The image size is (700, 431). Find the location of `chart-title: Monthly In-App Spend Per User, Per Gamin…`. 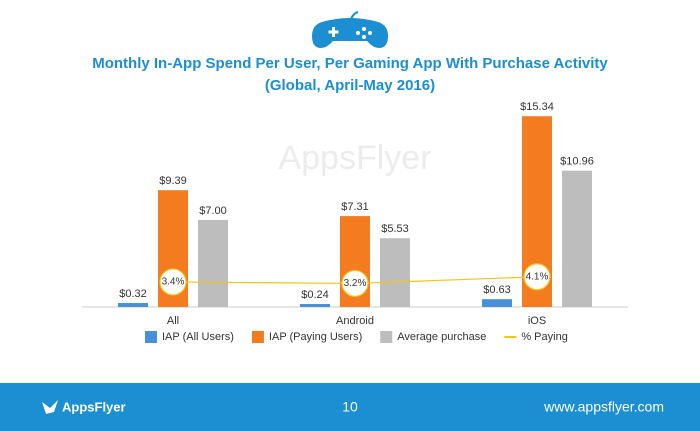

chart-title: Monthly In-App Spend Per User, Per Gamin… is located at coordinates (350, 63).